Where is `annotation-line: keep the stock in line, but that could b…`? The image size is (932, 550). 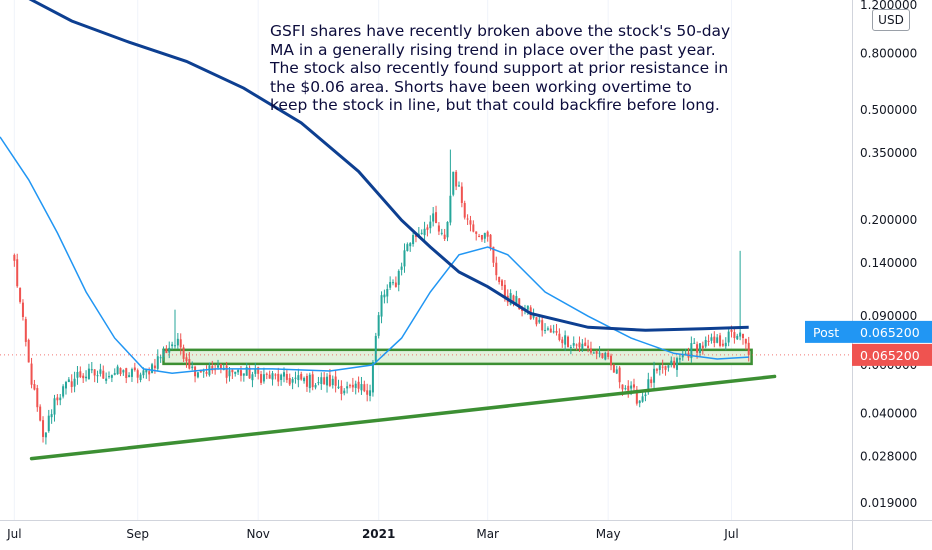 annotation-line: keep the stock in line, but that could b… is located at coordinates (495, 105).